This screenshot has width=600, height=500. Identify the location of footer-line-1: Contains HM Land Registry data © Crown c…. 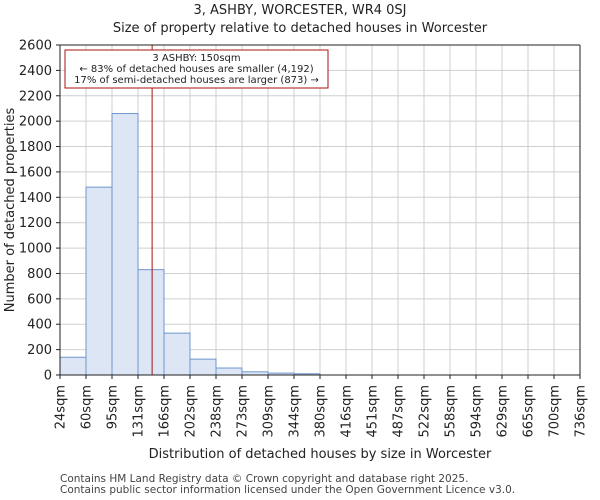
(264, 479).